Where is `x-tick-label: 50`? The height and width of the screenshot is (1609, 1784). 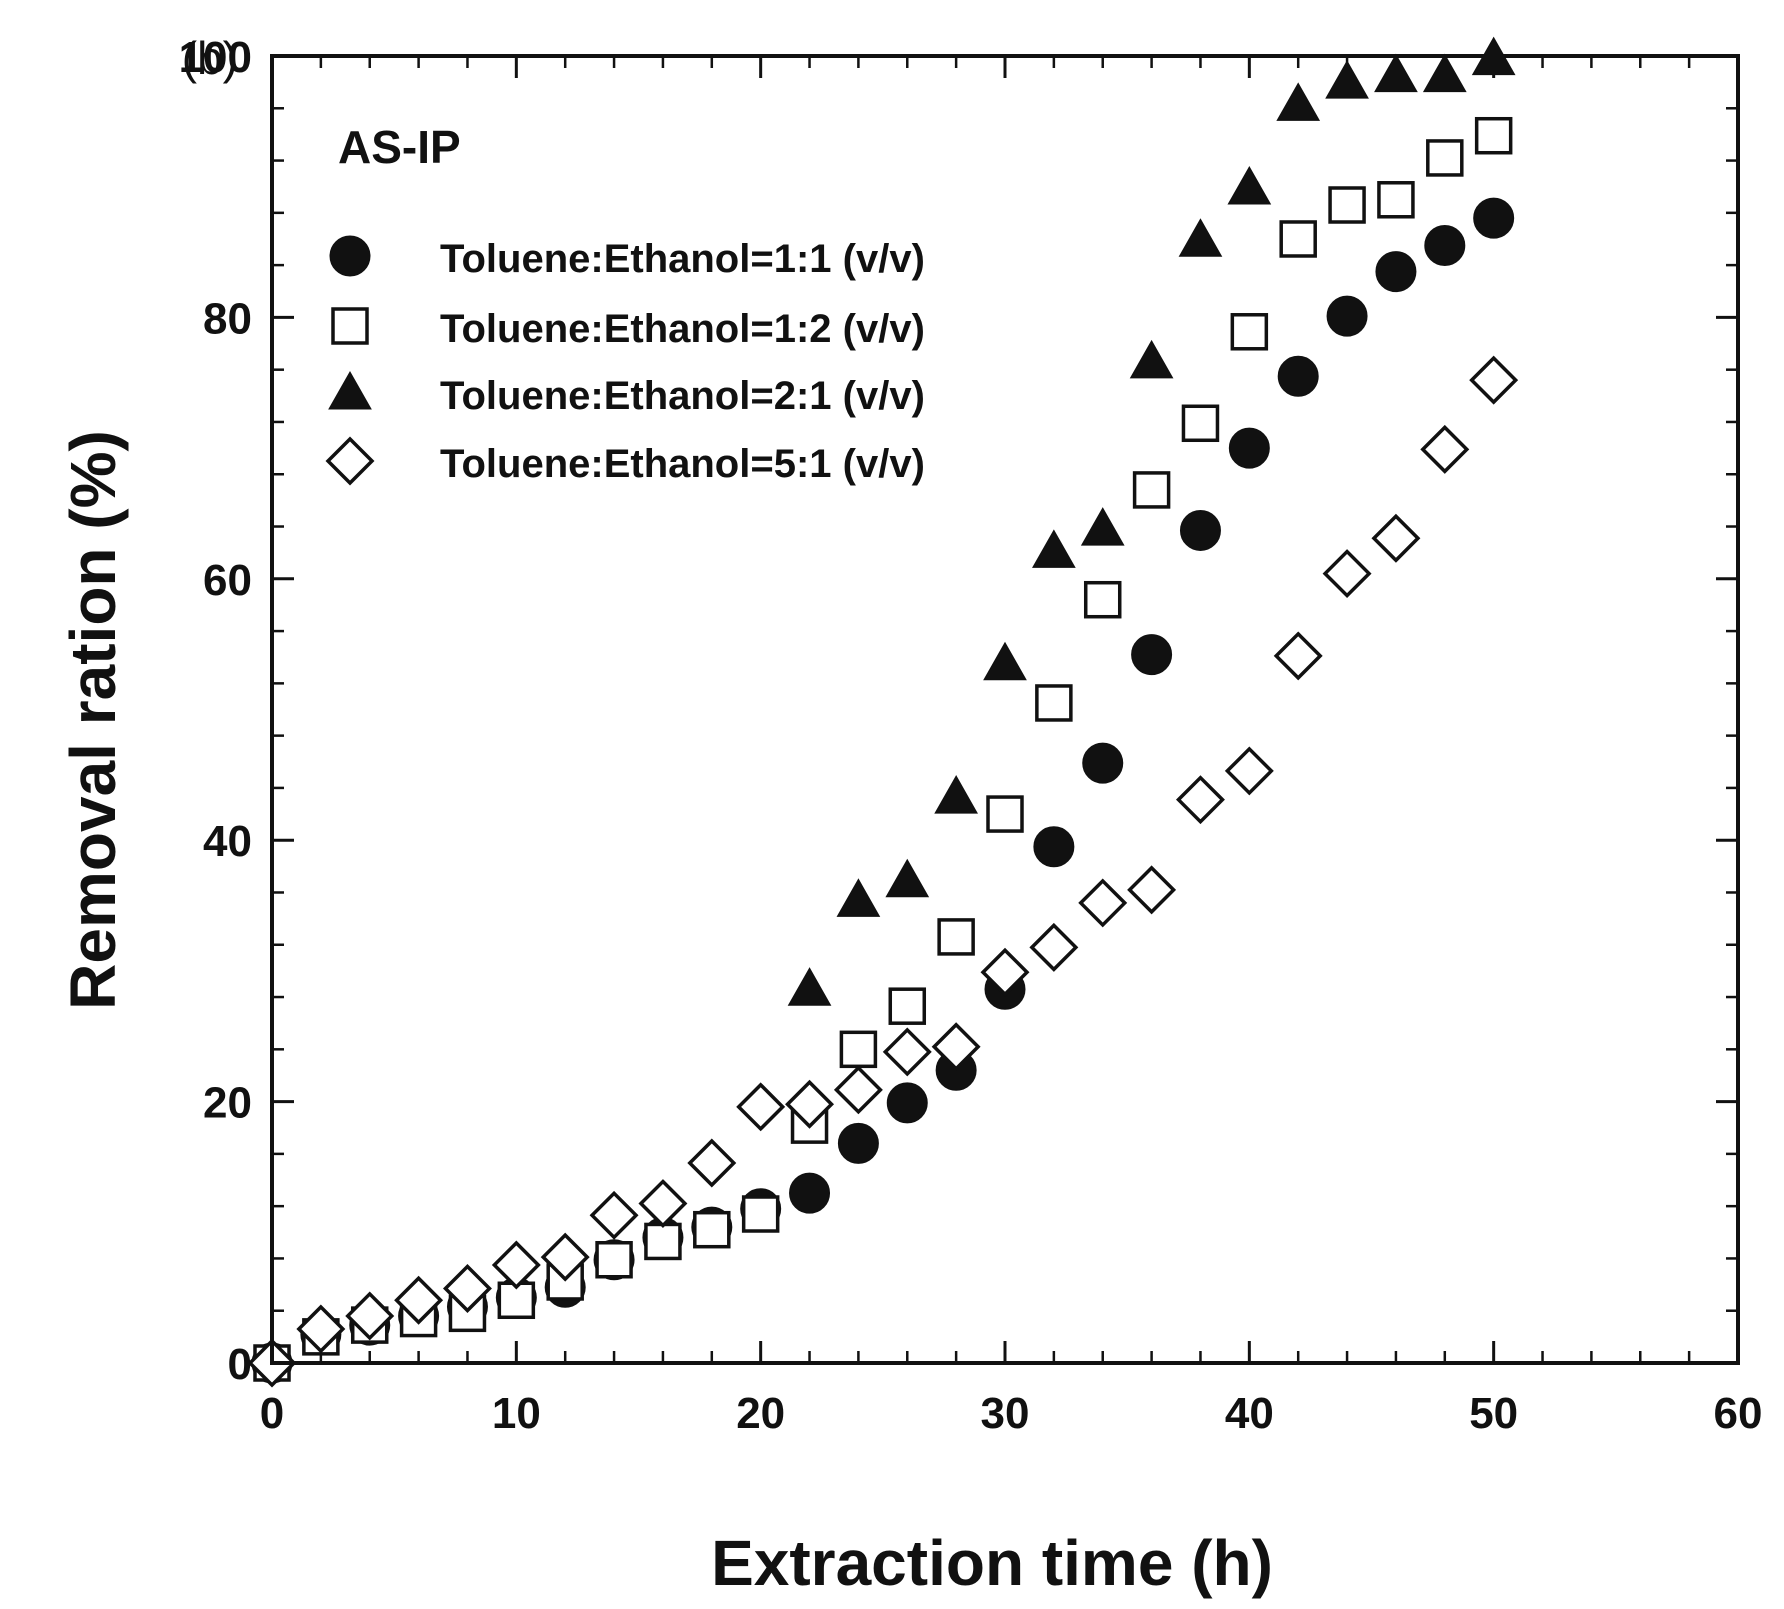
x-tick-label: 50 is located at coordinates (1493, 1413).